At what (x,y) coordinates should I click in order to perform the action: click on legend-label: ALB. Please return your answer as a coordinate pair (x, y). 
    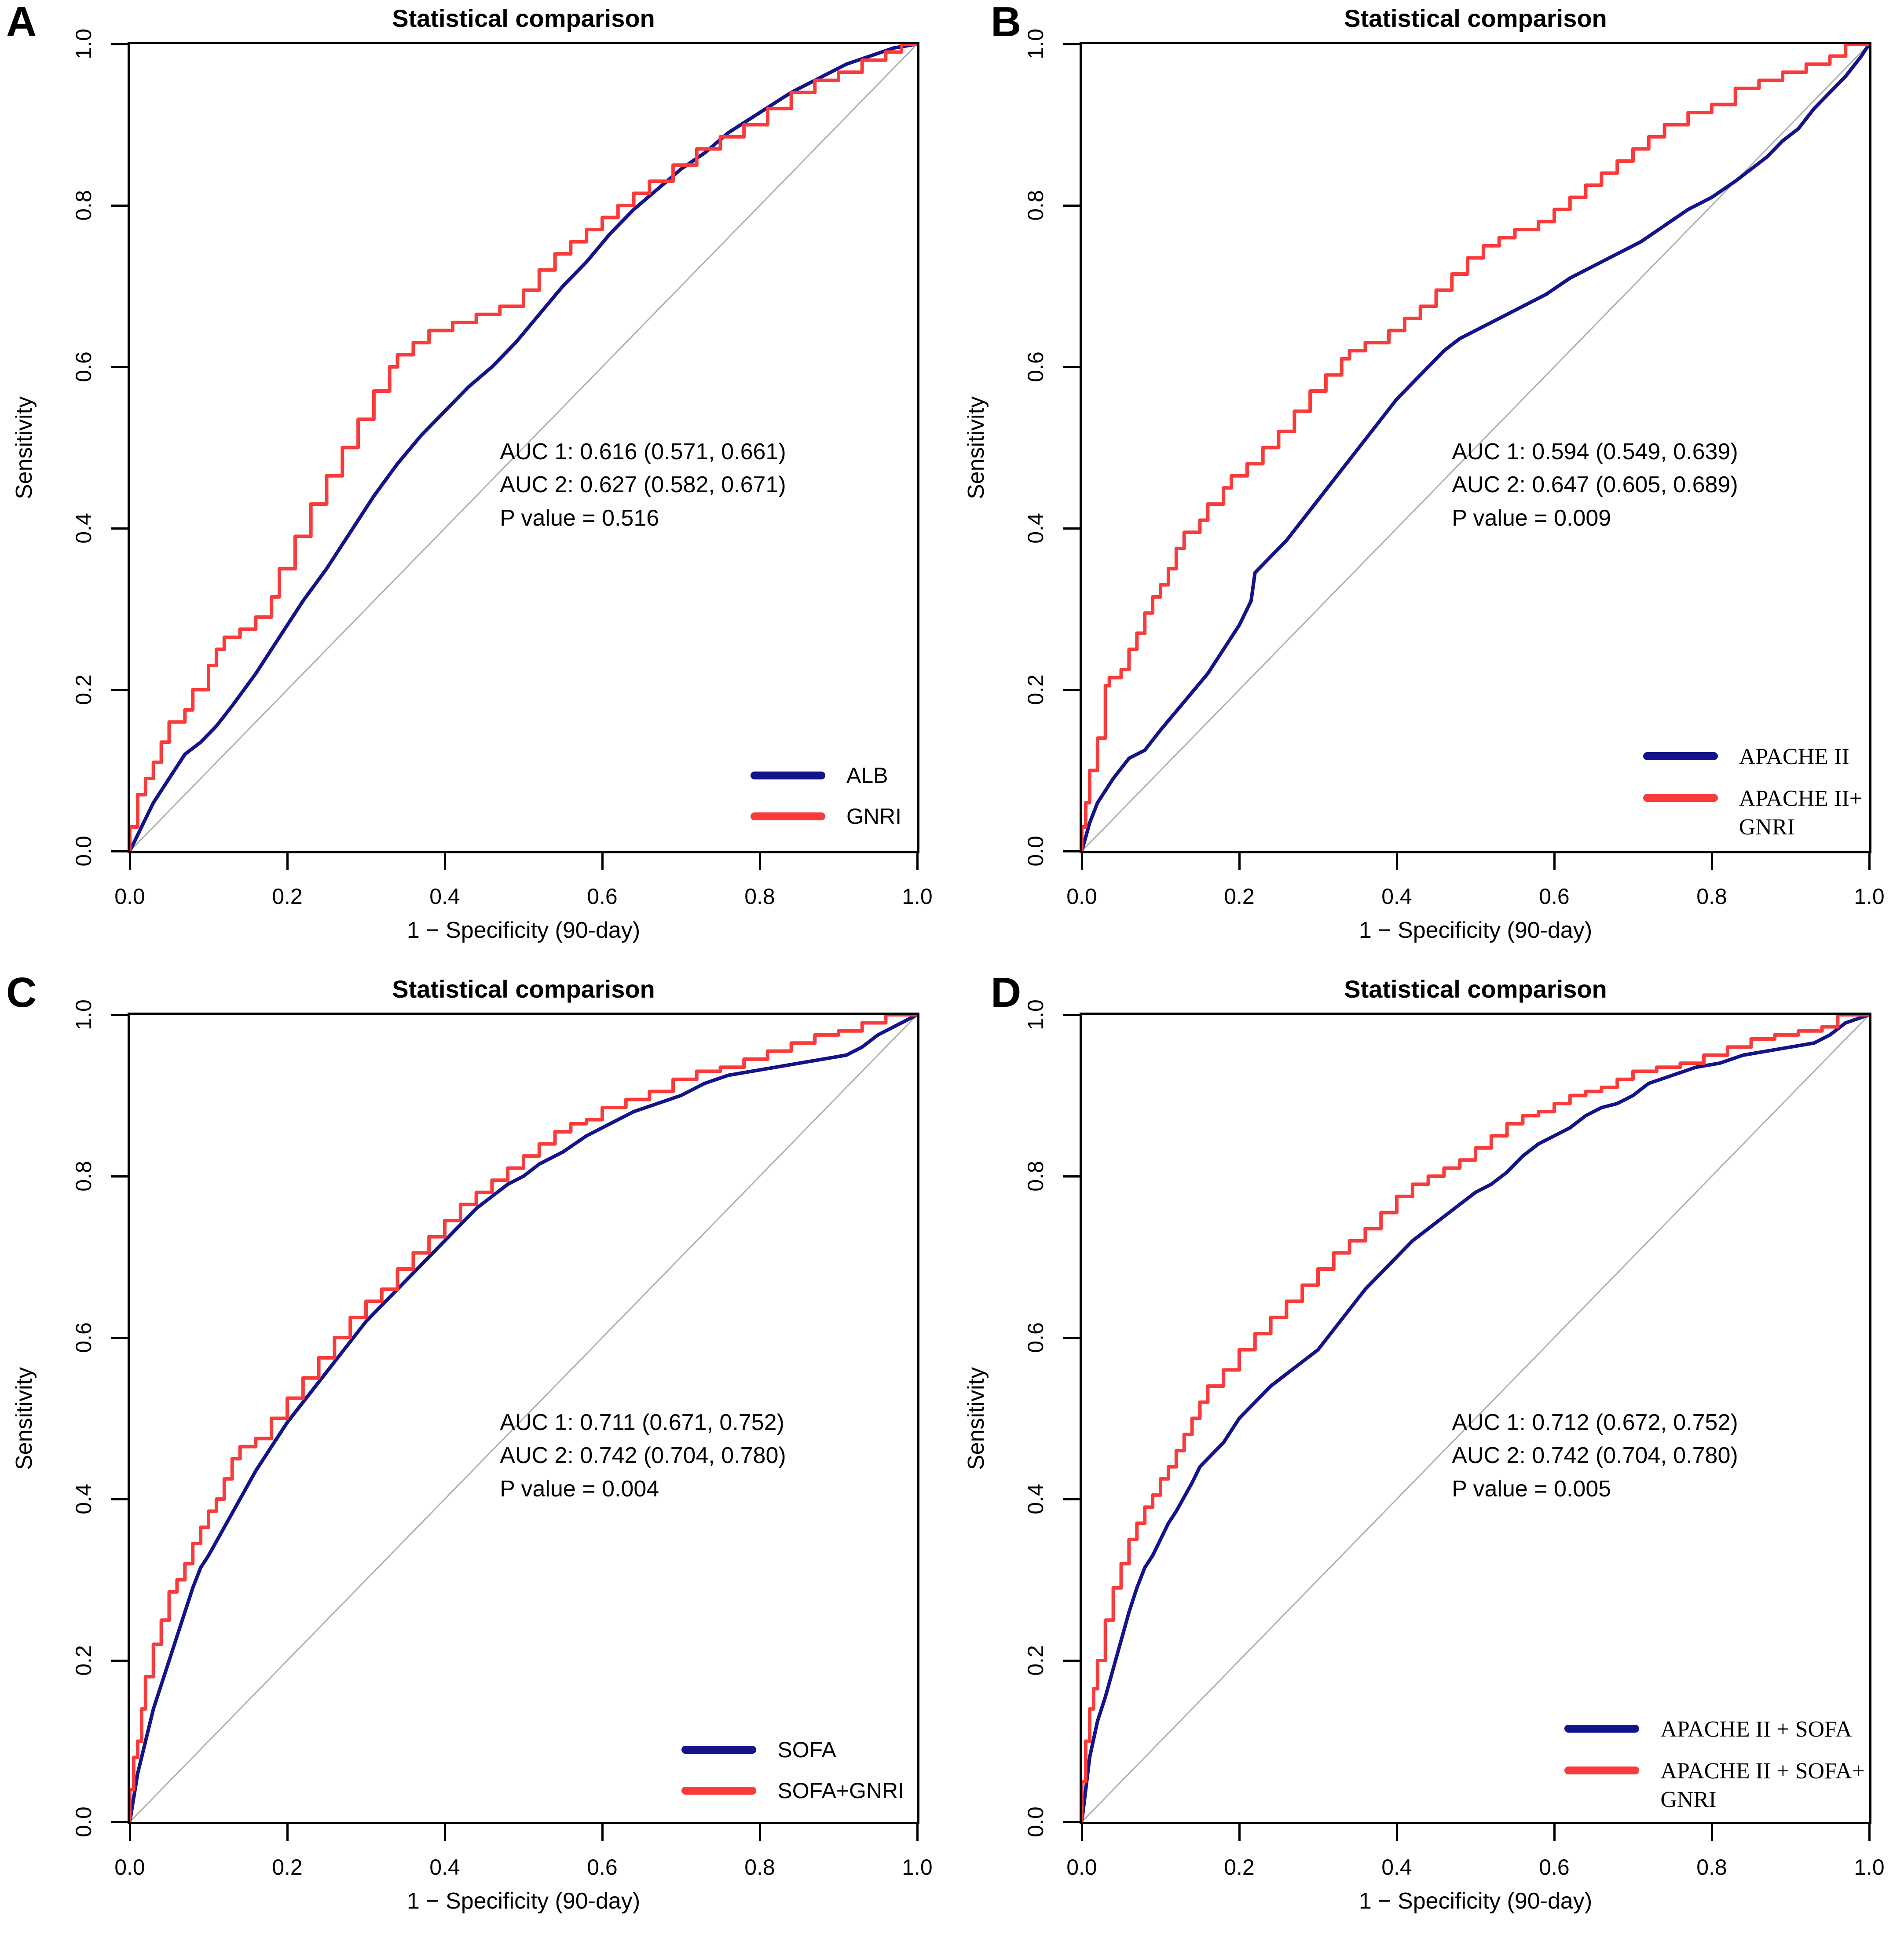
    Looking at the image, I should click on (867, 775).